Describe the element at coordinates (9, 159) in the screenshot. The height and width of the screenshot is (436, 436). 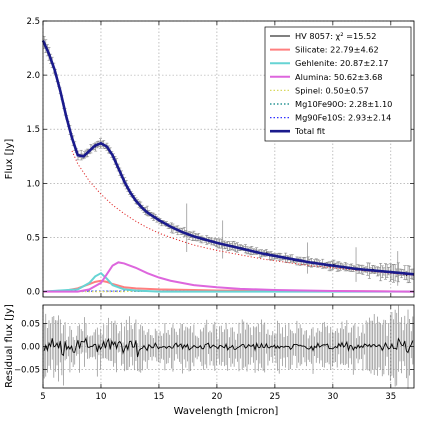
I see `flux-axis-label: Flux [Jy]` at that location.